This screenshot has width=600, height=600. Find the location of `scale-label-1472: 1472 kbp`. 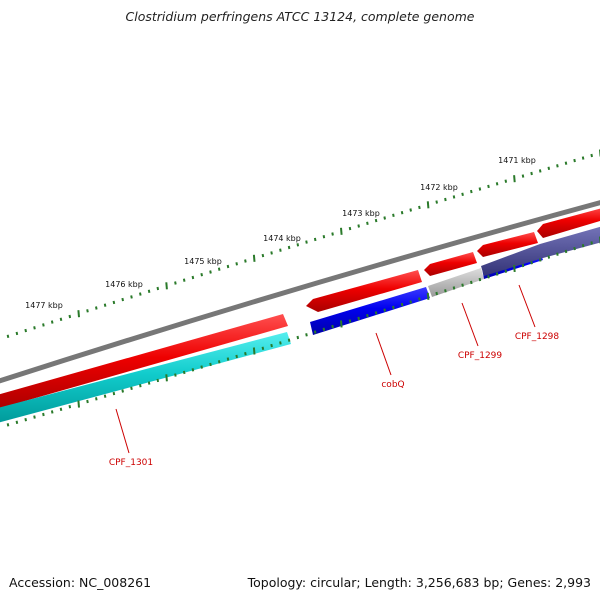

scale-label-1472: 1472 kbp is located at coordinates (439, 187).